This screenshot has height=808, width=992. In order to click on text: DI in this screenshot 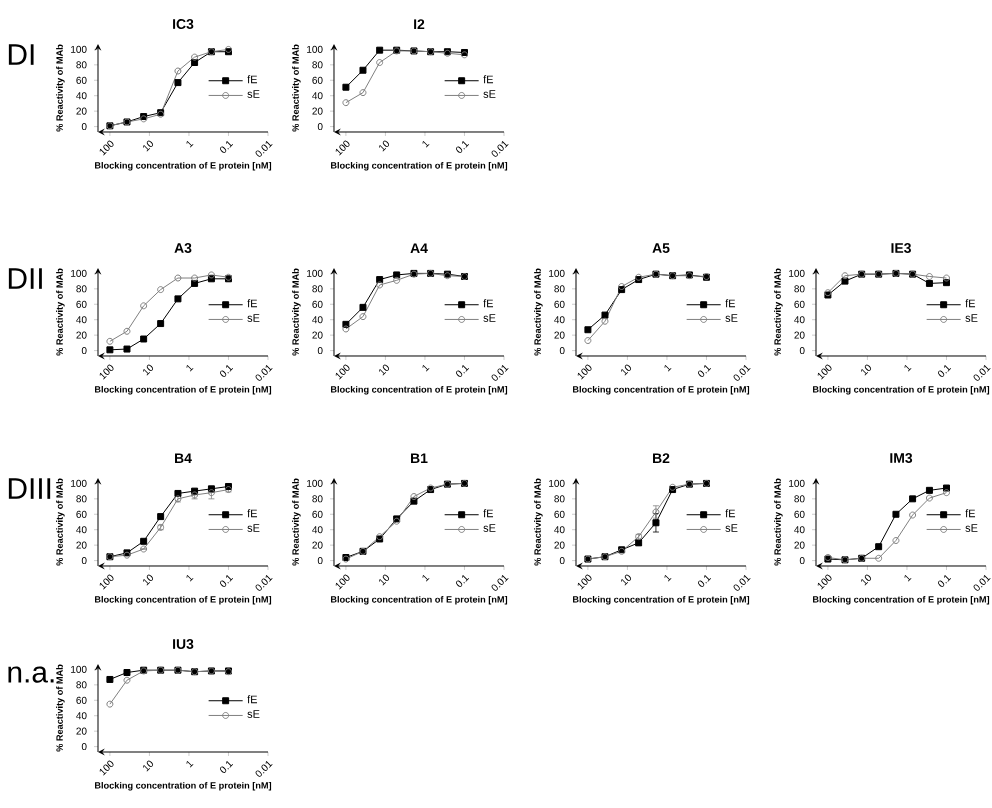, I will do `click(21, 54)`.